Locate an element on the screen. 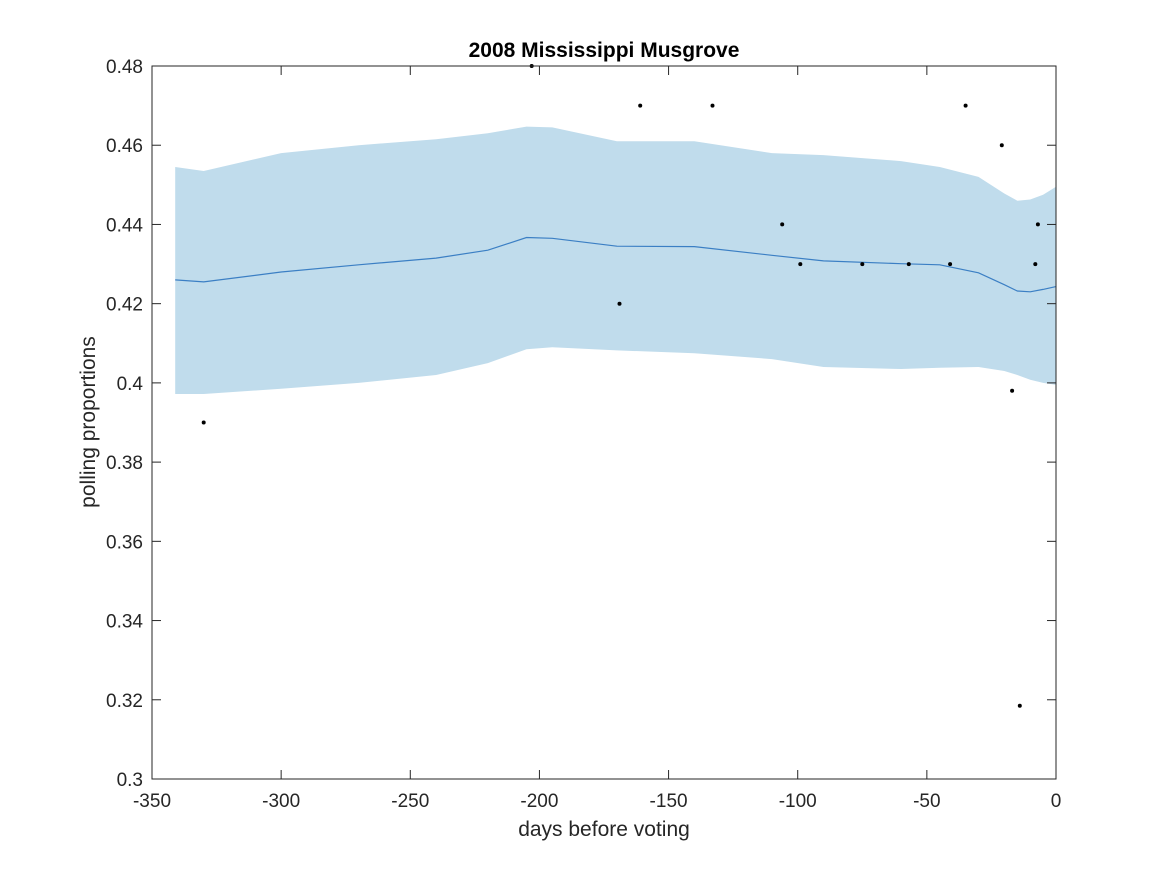  y-tick-label: 0.48 is located at coordinates (124, 67).